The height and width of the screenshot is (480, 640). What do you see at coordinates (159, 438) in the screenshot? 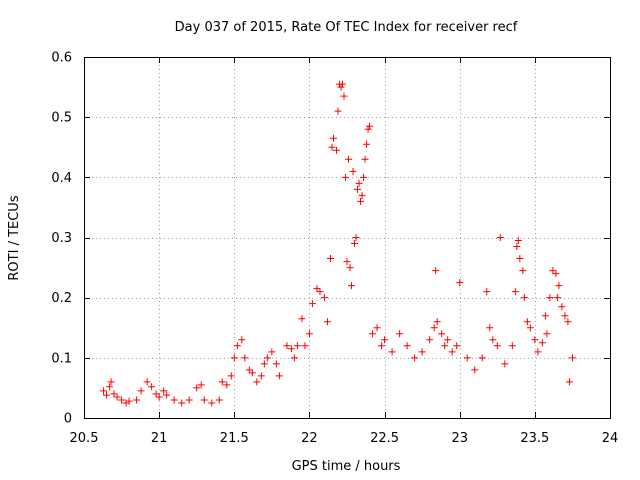
I see `x-tick-label: 21` at bounding box center [159, 438].